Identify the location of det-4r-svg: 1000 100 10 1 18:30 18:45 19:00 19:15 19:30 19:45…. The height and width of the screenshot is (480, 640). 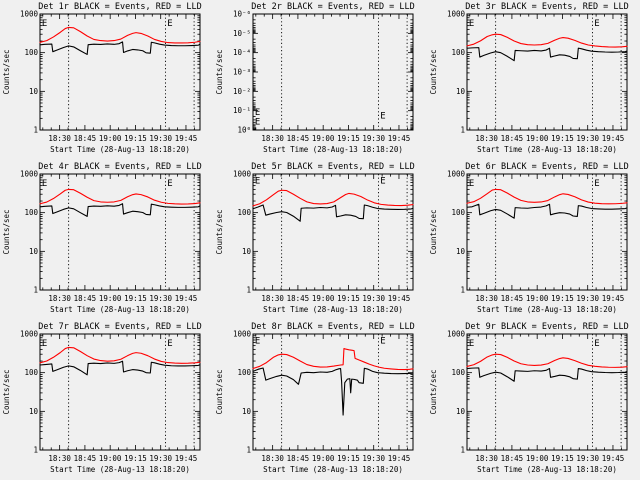
(102, 238).